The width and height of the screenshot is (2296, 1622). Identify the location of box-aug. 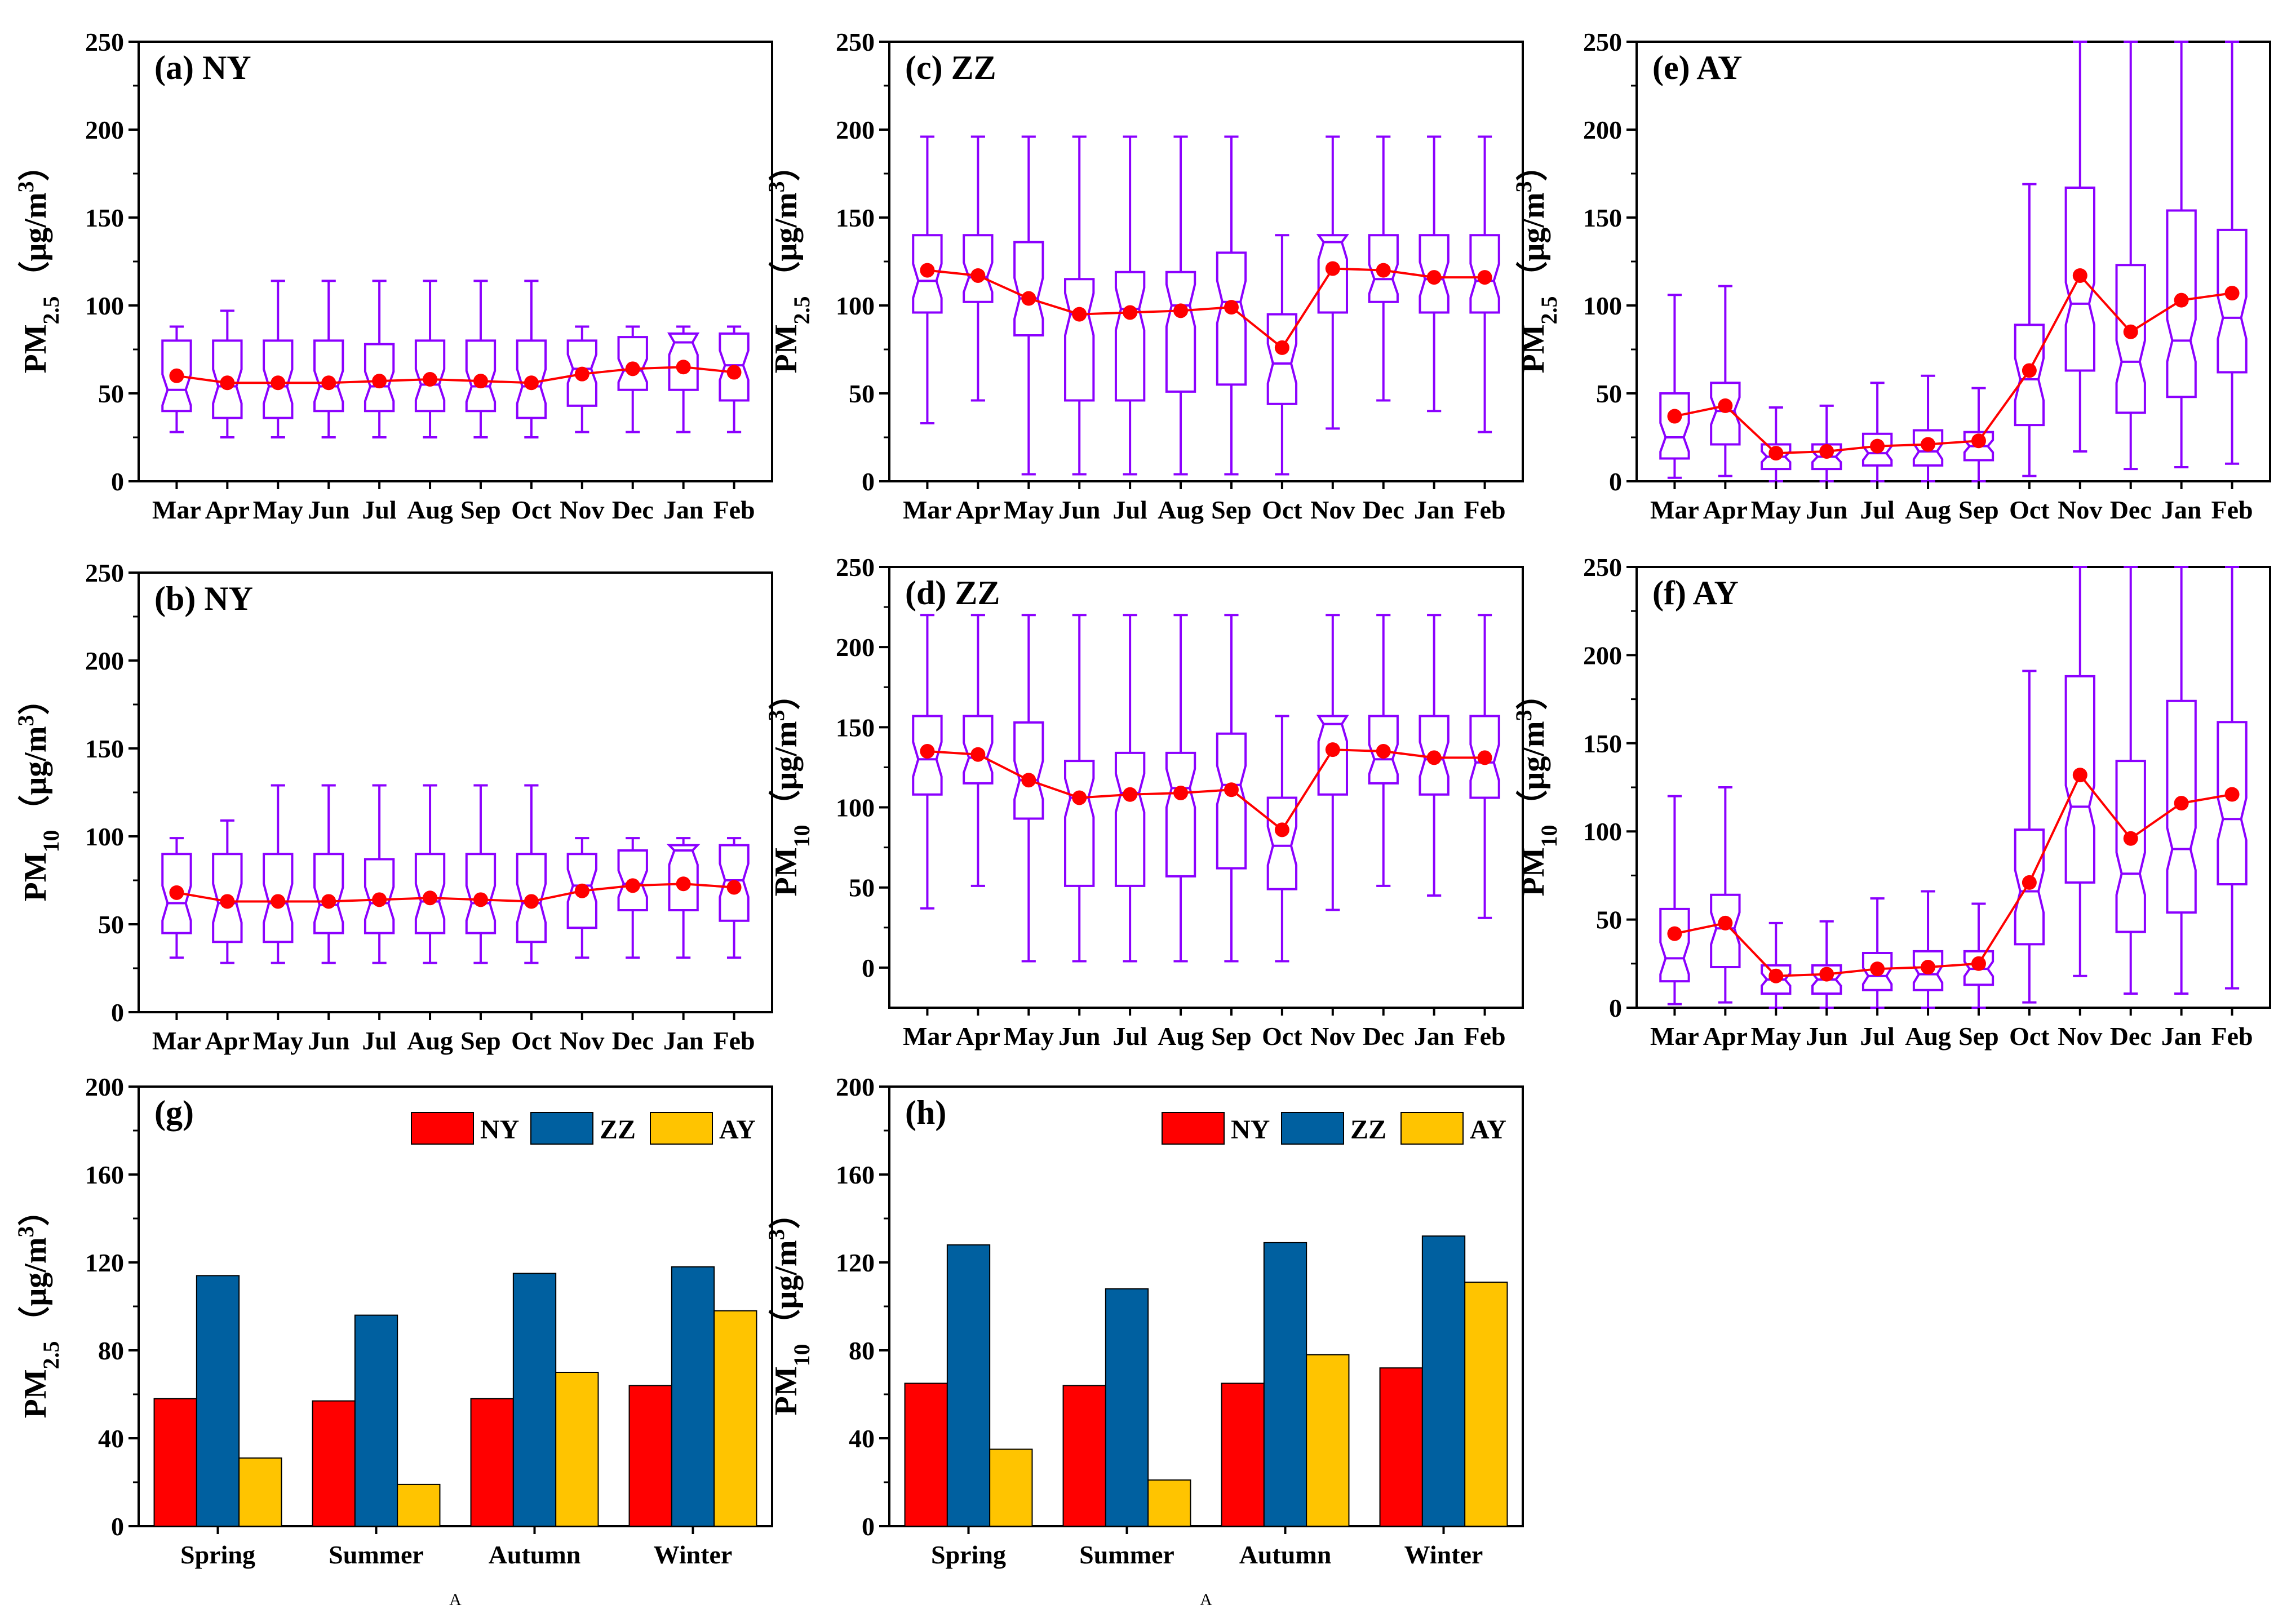
(430, 359).